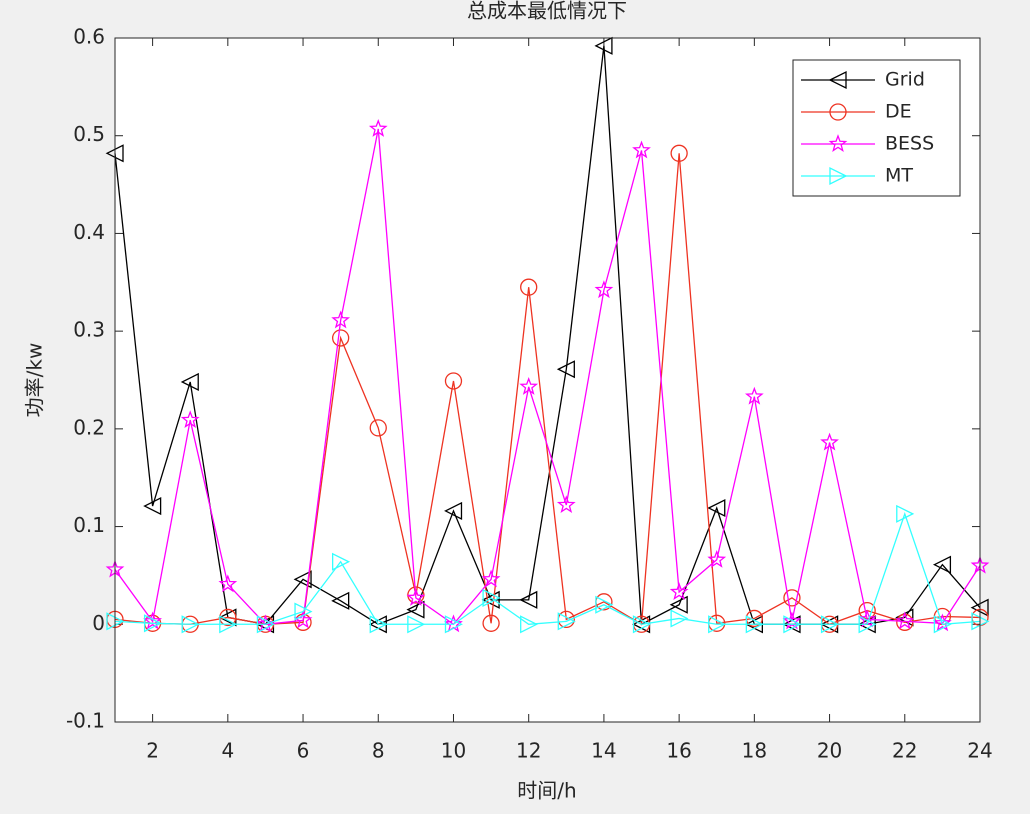 The image size is (1030, 814). What do you see at coordinates (453, 751) in the screenshot?
I see `x-tick-label: 10` at bounding box center [453, 751].